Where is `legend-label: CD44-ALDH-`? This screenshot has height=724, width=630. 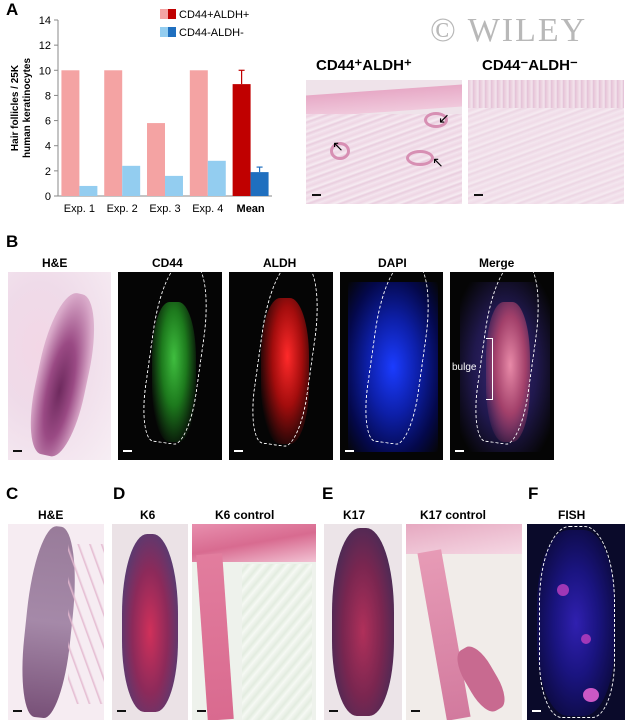 legend-label: CD44-ALDH- is located at coordinates (211, 33).